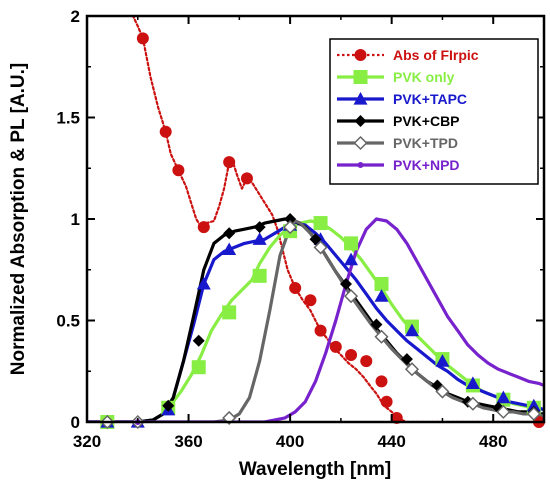 The width and height of the screenshot is (550, 488). I want to click on legend-label: Abs of FIrpic, so click(436, 55).